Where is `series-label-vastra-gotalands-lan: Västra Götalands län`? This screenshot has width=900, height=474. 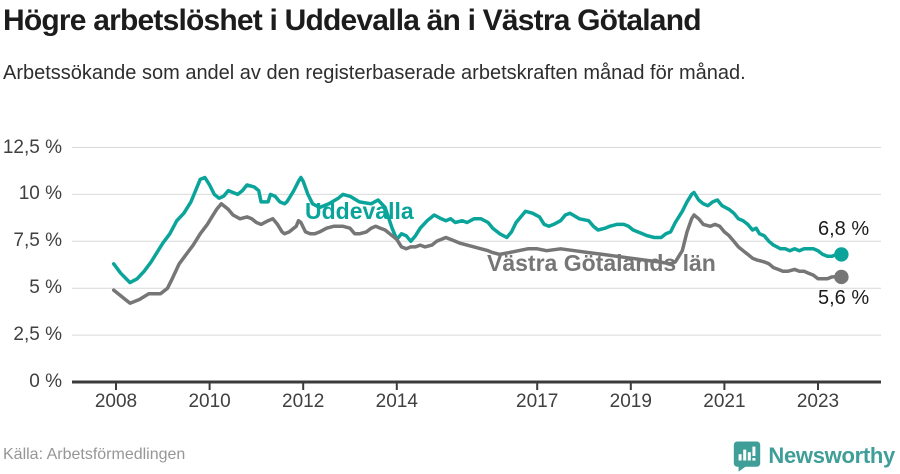 series-label-vastra-gotalands-lan: Västra Götalands län is located at coordinates (601, 263).